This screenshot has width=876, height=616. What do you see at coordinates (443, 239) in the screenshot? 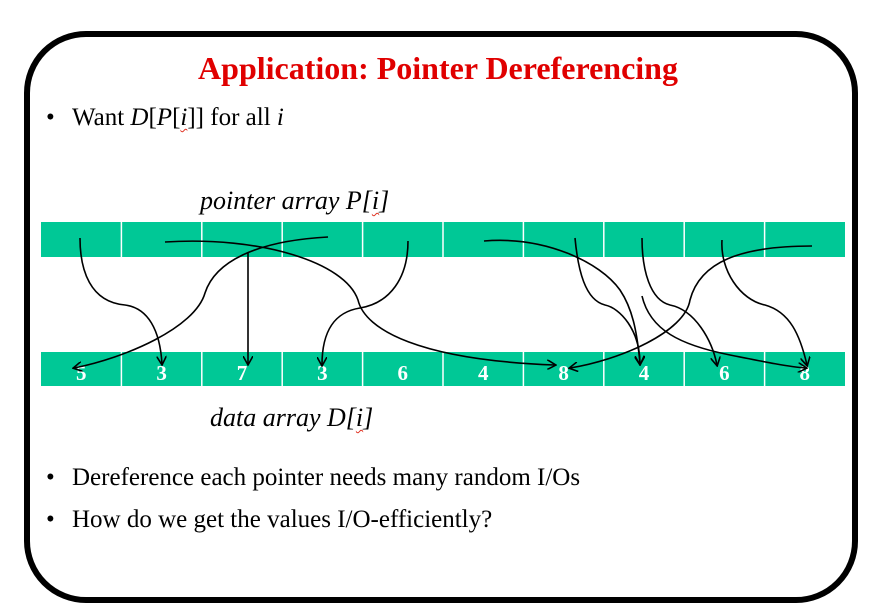
I see `pointer-array` at bounding box center [443, 239].